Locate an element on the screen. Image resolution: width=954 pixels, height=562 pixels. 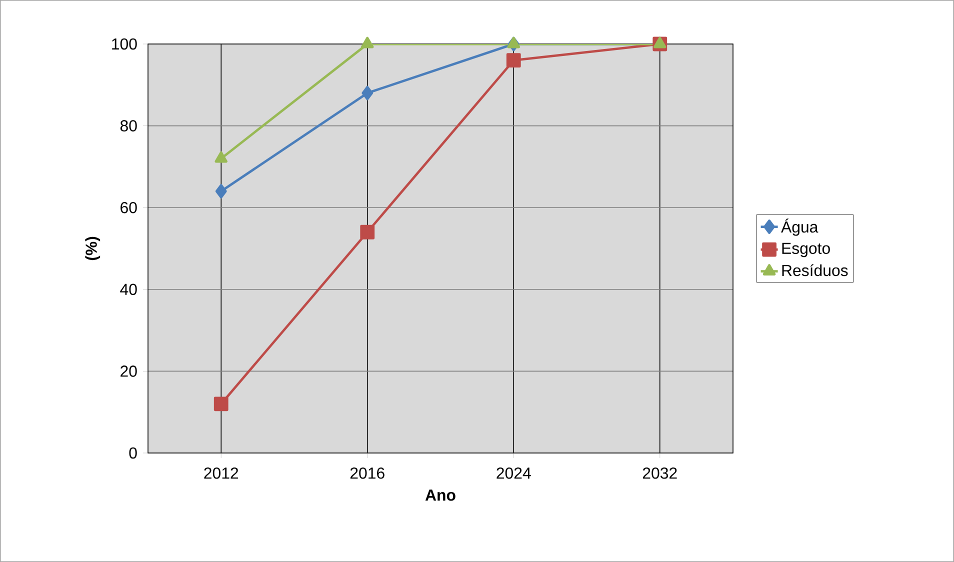
x-tick-label: 2016 is located at coordinates (367, 473).